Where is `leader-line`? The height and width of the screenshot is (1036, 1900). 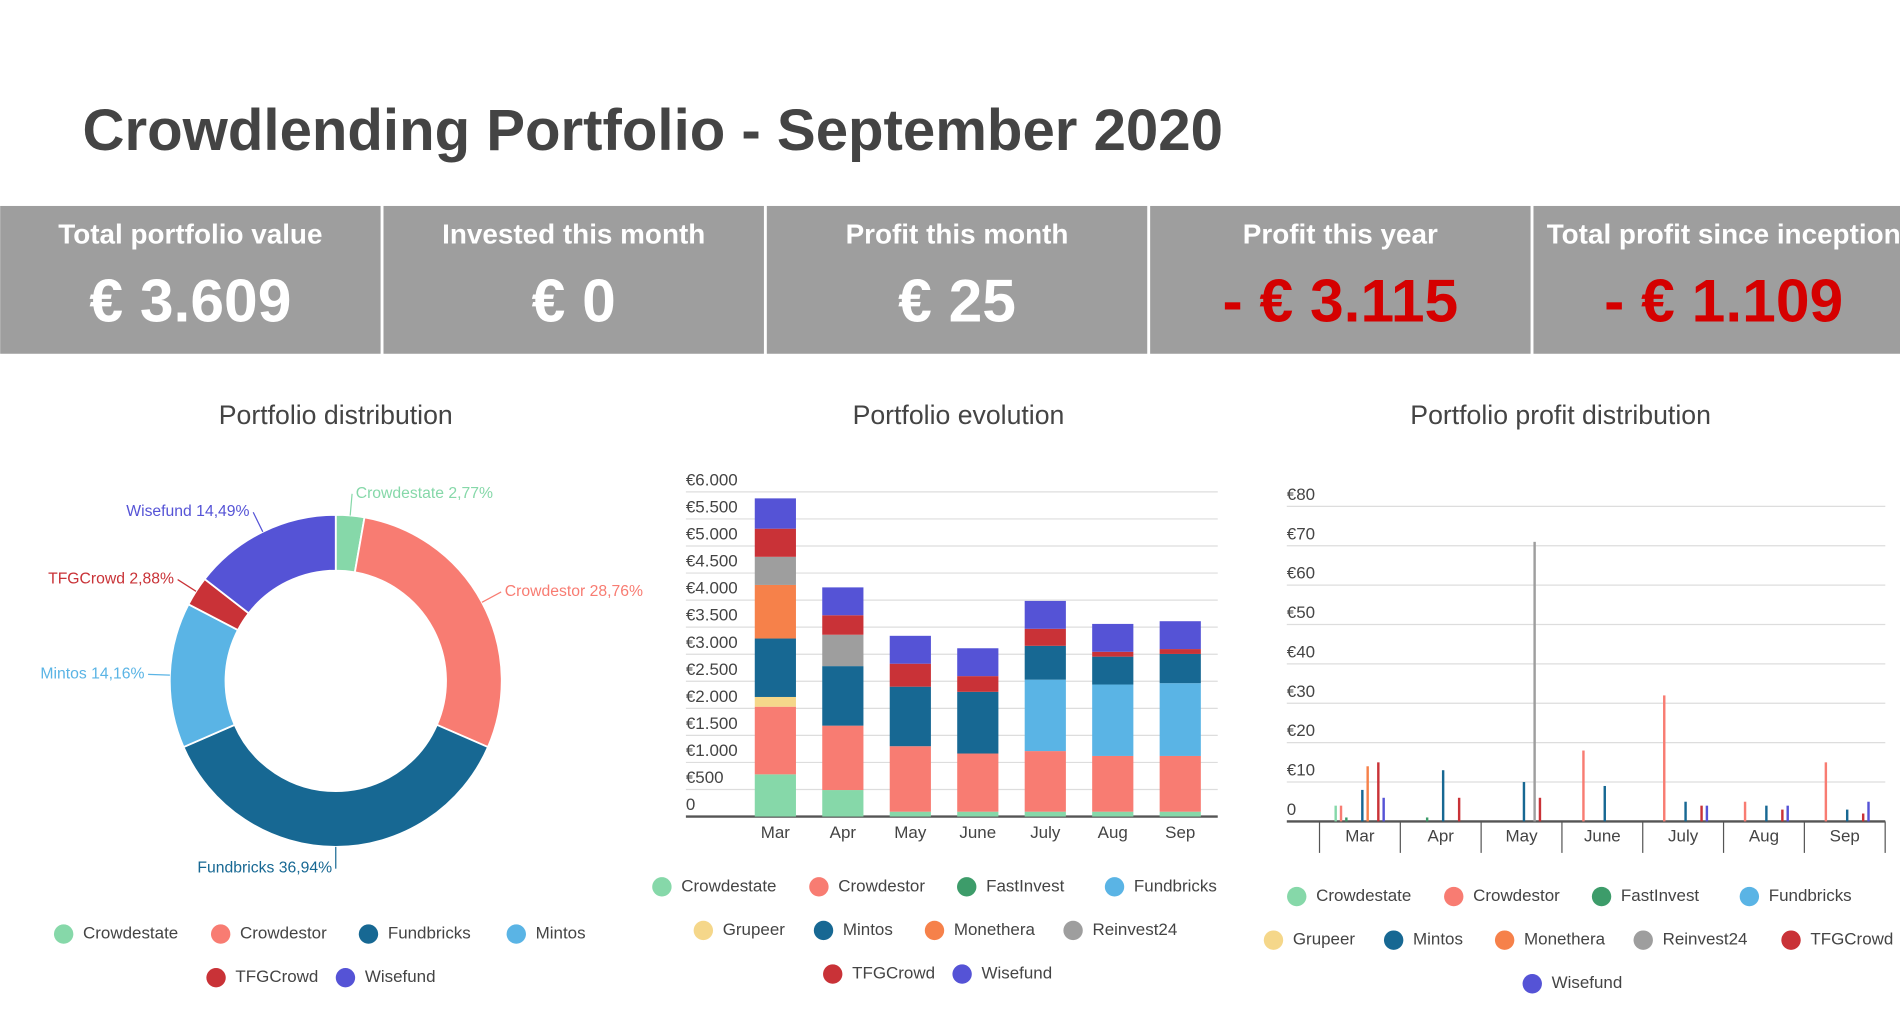
leader-line is located at coordinates (258, 522).